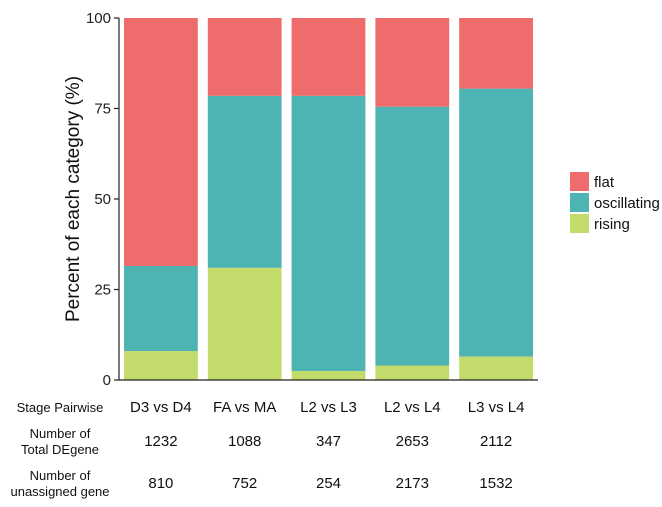 Image resolution: width=662 pixels, height=507 pixels. I want to click on legend-label-oscillating: oscillating, so click(627, 203).